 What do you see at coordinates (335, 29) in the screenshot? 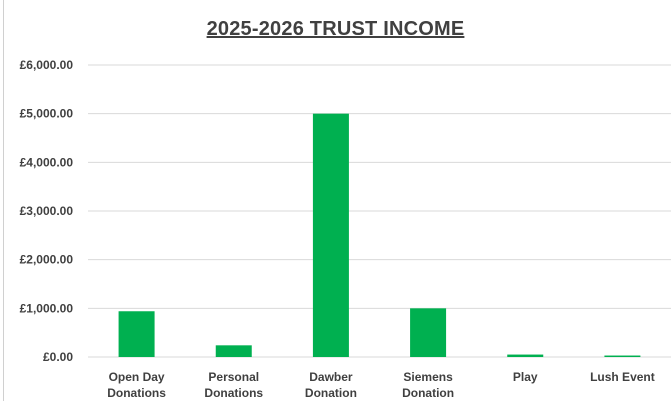
I see `chart-title: 2025-2026 TRUST INCOME` at bounding box center [335, 29].